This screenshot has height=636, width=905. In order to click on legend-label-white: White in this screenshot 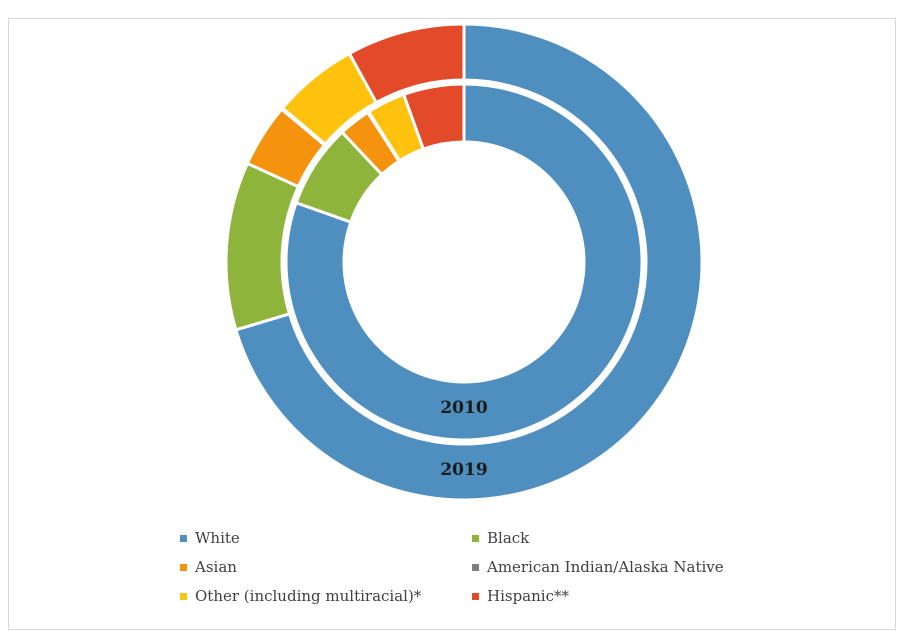, I will do `click(217, 538)`.